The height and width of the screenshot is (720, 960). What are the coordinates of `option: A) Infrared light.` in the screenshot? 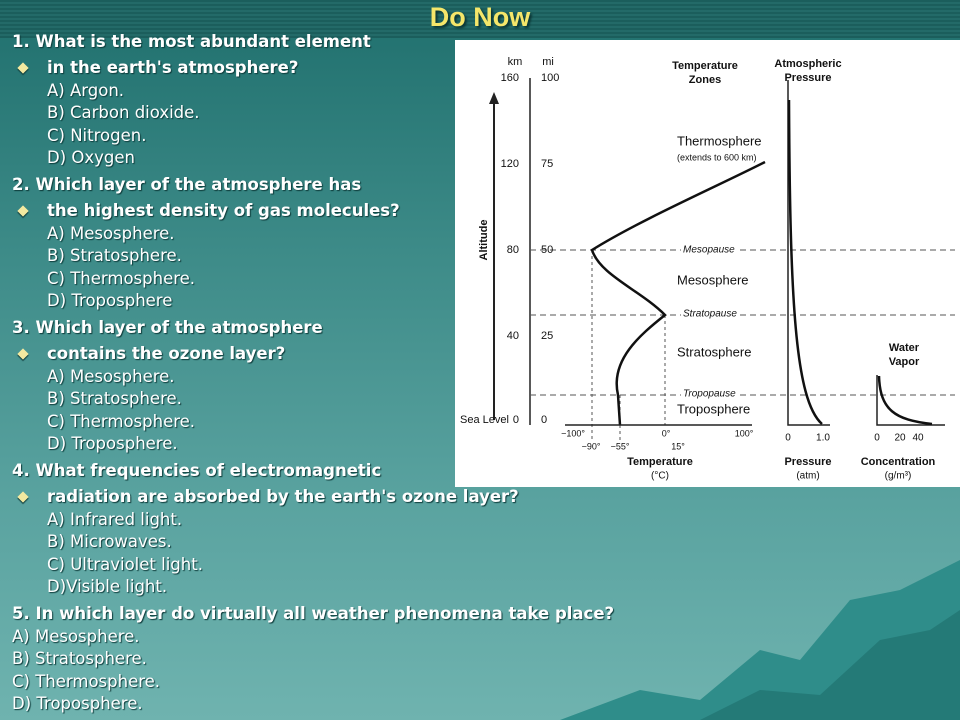 It's located at (115, 519).